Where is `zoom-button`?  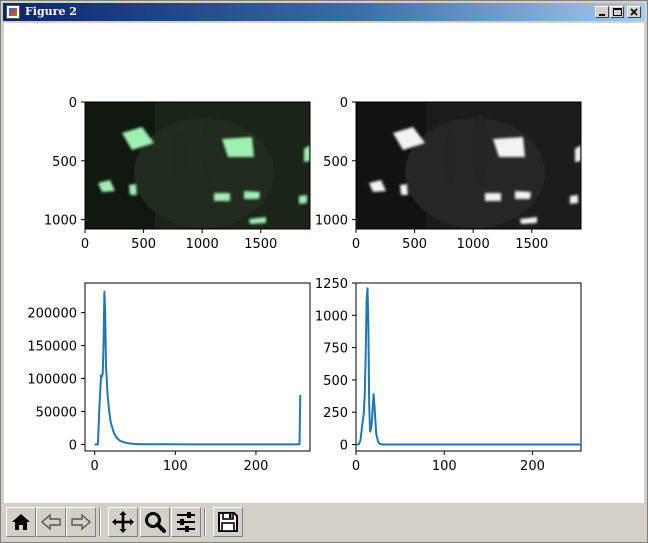
zoom-button is located at coordinates (155, 522).